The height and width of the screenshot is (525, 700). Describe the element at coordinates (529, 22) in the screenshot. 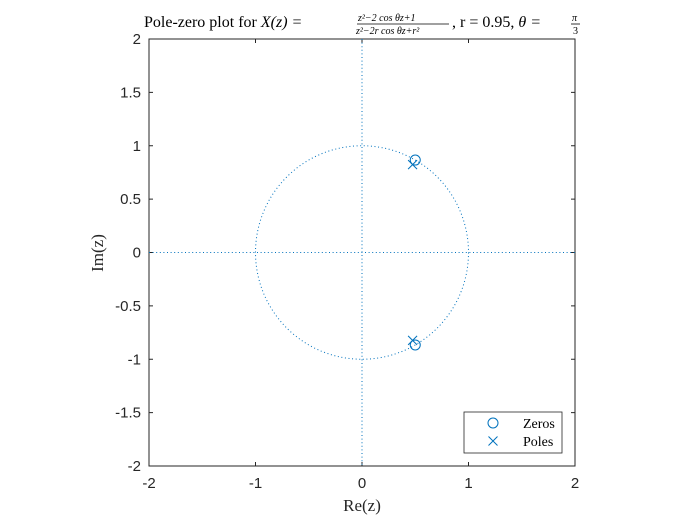

I see `title-theta-part: θ =` at that location.